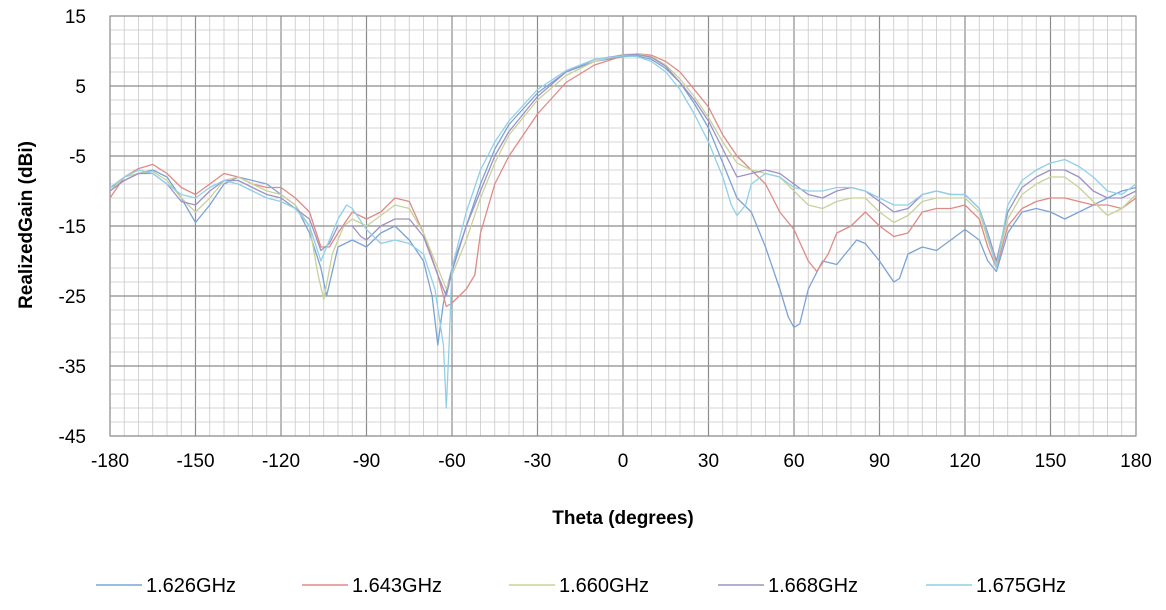  What do you see at coordinates (77, 157) in the screenshot?
I see `y-tick-label: -5` at bounding box center [77, 157].